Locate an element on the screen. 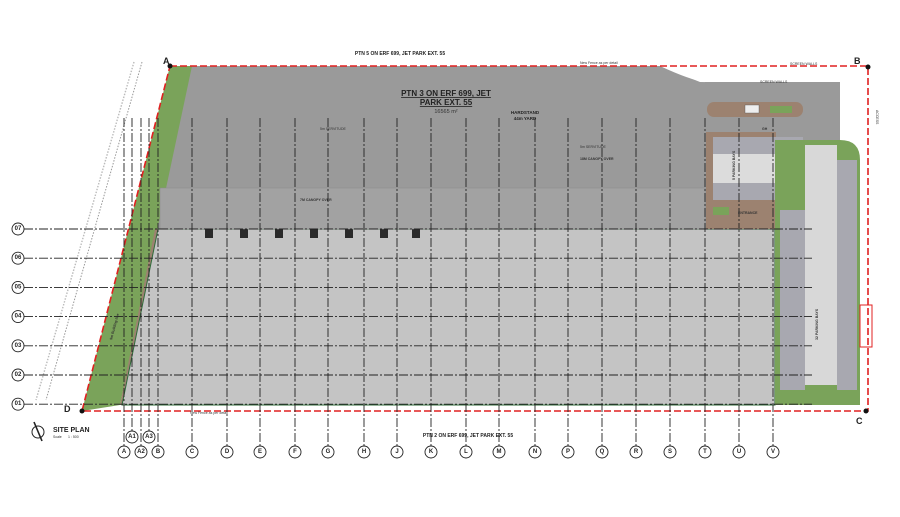 This screenshot has height=517, width=900. substation is located at coordinates (866, 326).